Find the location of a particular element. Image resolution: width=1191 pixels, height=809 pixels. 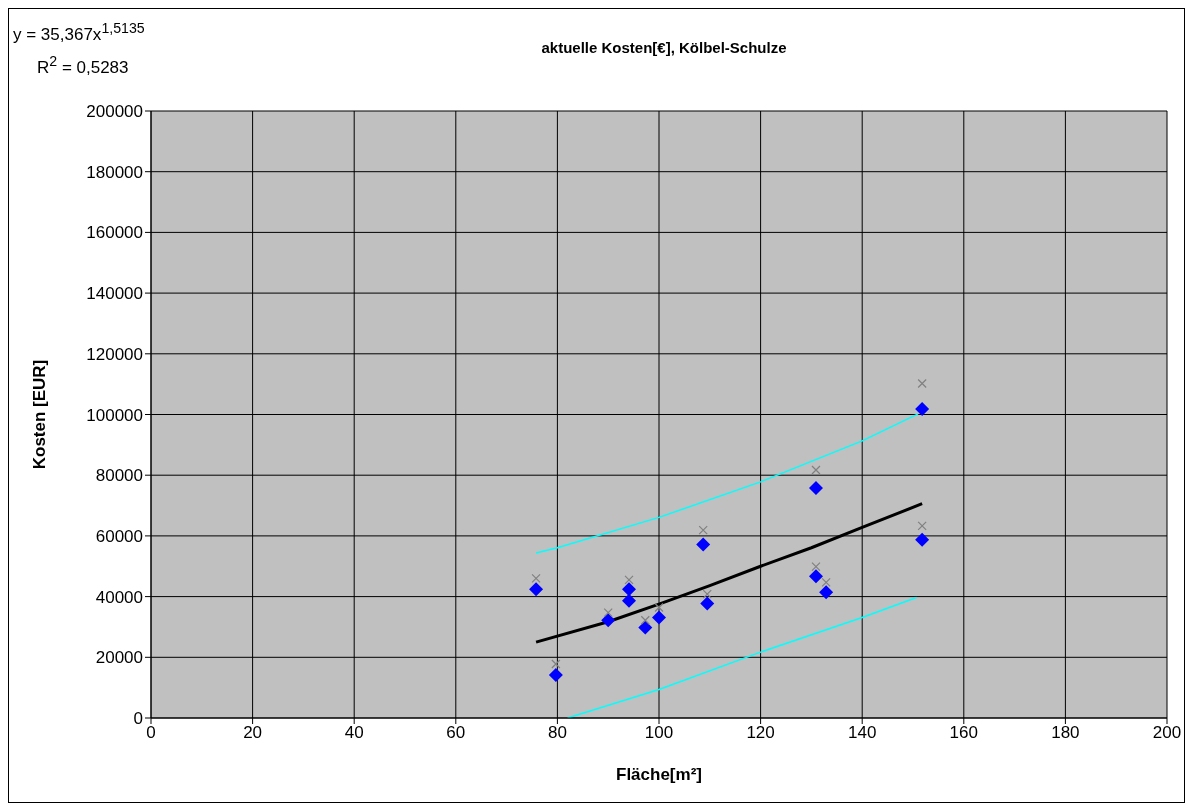

y-tick-label: 180000 is located at coordinates (114, 172).